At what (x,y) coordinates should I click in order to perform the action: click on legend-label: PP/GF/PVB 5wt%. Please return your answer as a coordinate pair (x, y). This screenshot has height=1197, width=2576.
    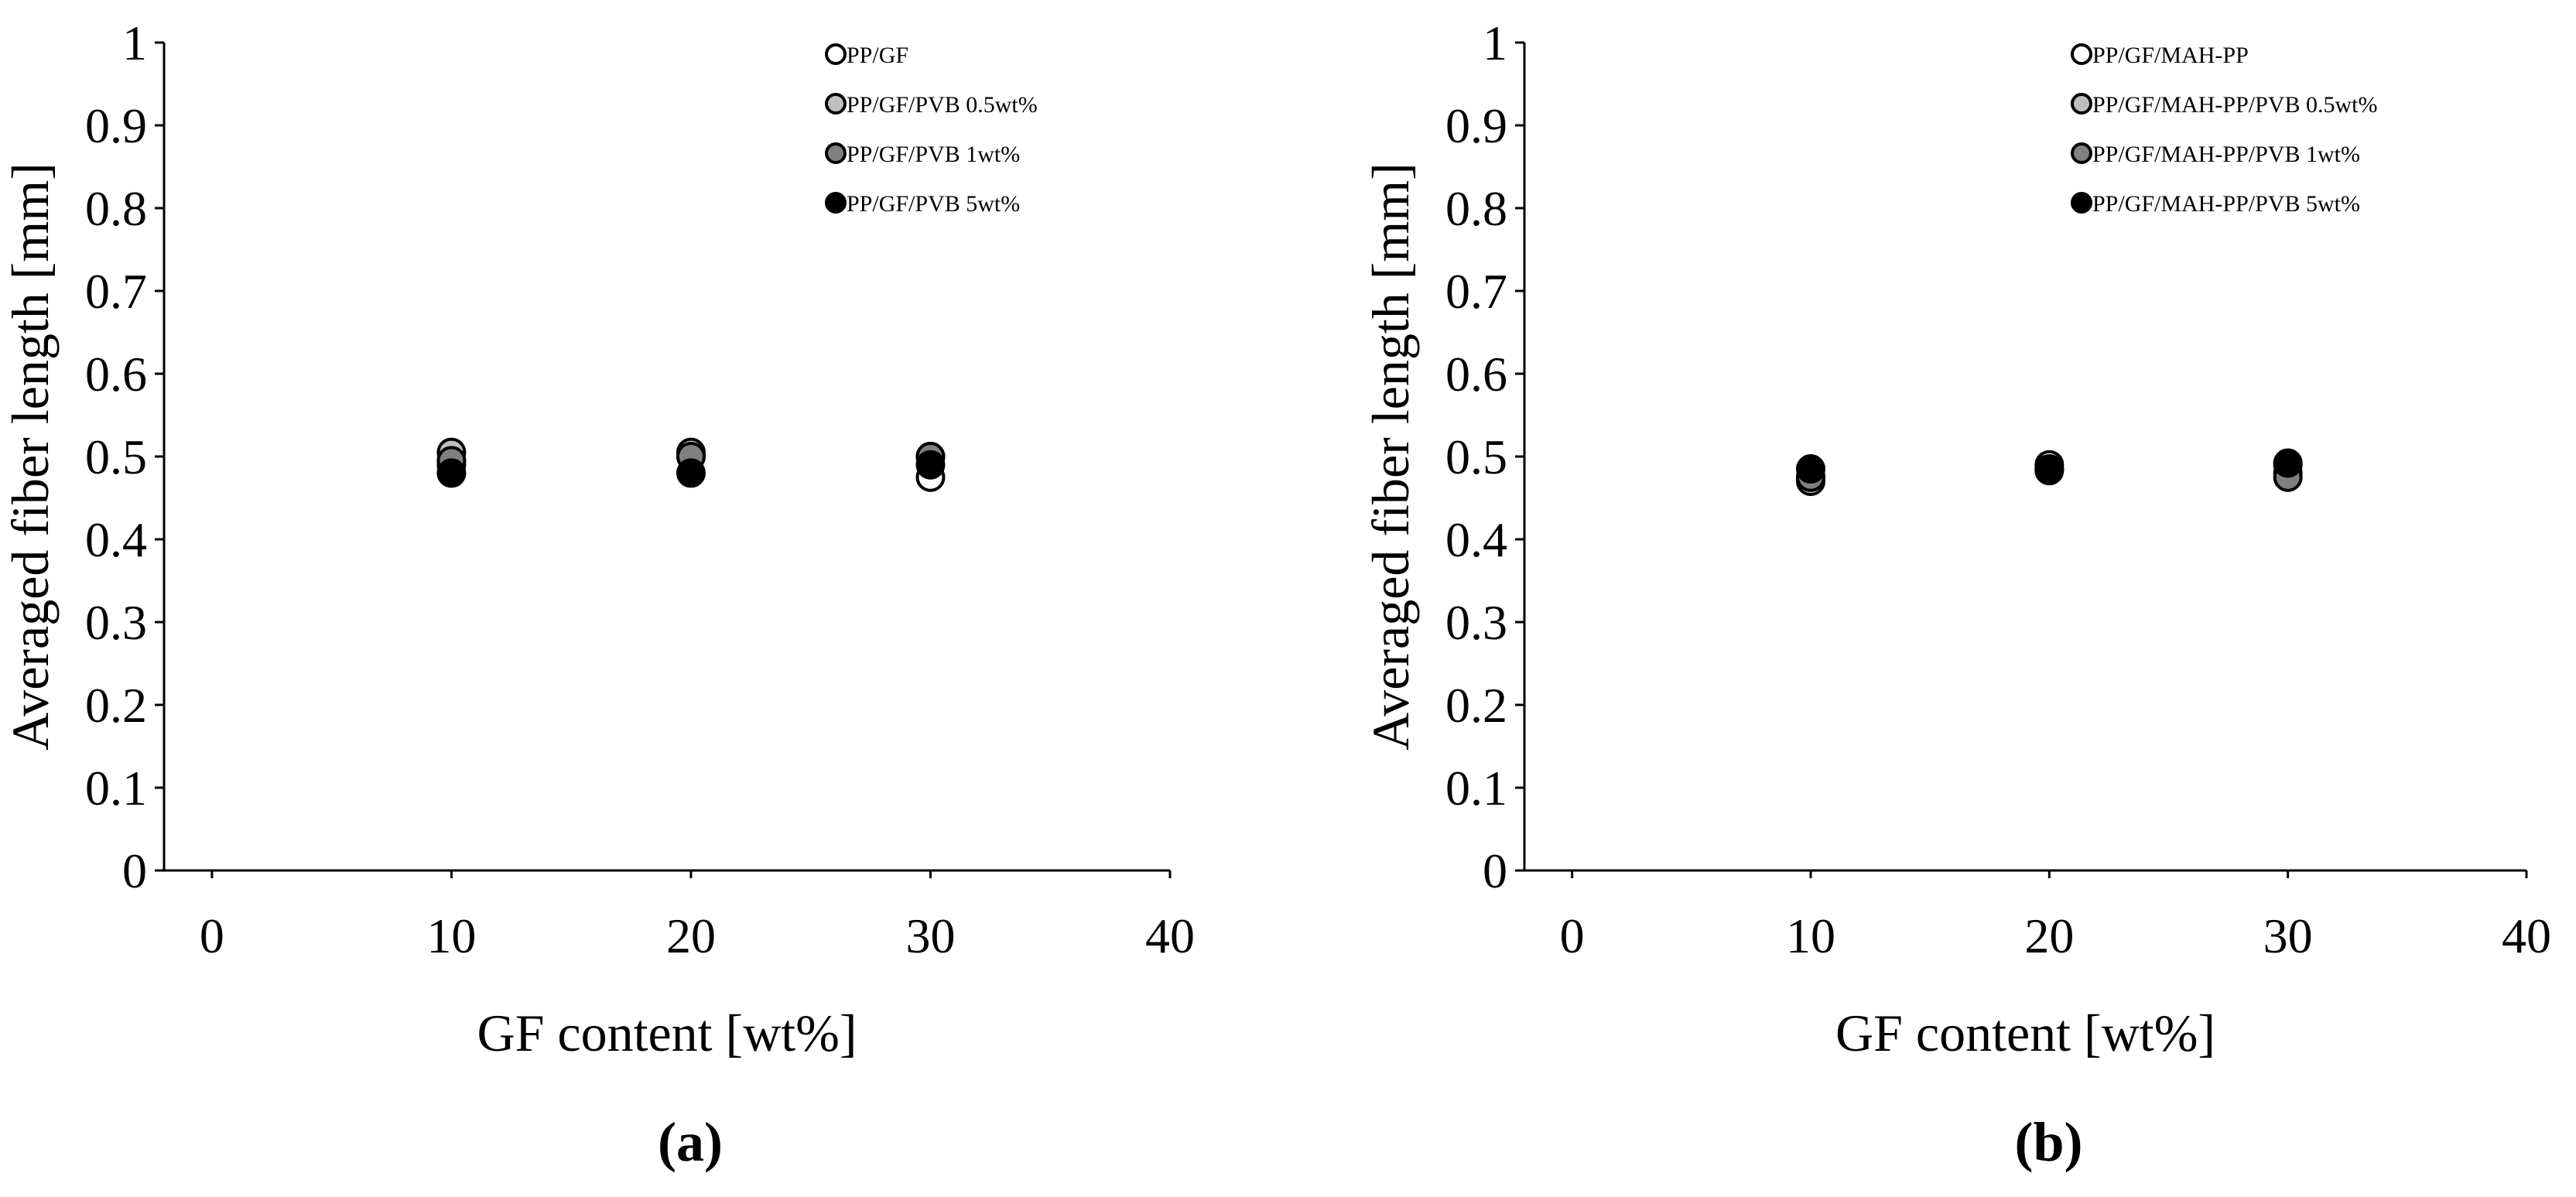
    Looking at the image, I should click on (933, 204).